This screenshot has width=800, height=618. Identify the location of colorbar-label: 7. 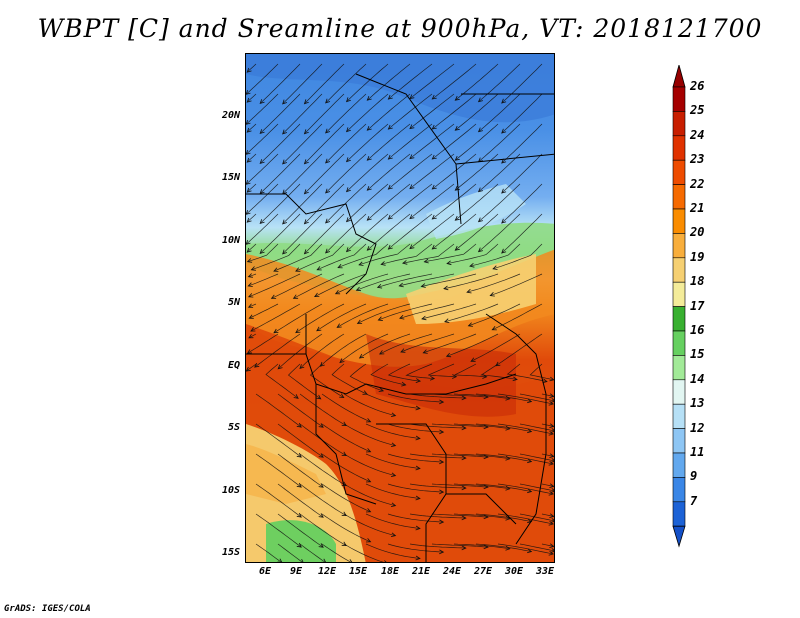
(694, 500).